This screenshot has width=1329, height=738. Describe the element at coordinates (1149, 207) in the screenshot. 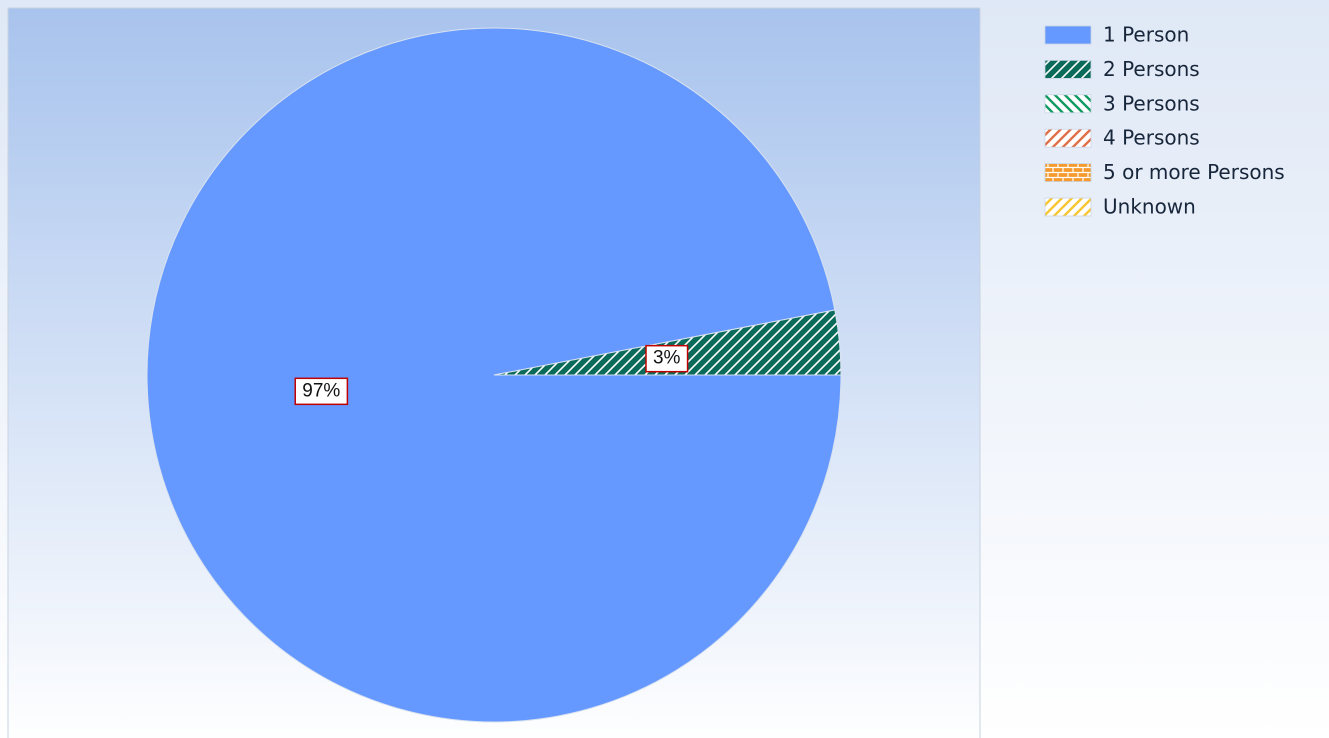

I see `legend-label: Unknown` at that location.